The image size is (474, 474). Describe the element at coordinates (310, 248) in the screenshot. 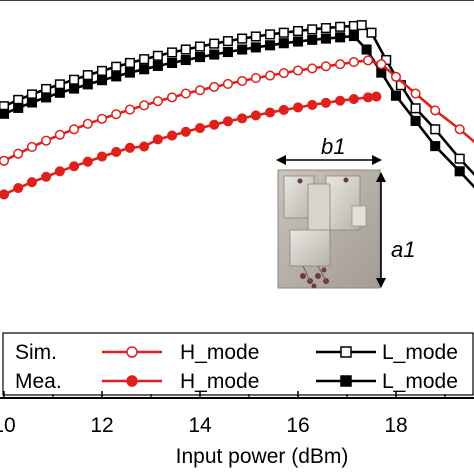

I see `photo-ground` at that location.